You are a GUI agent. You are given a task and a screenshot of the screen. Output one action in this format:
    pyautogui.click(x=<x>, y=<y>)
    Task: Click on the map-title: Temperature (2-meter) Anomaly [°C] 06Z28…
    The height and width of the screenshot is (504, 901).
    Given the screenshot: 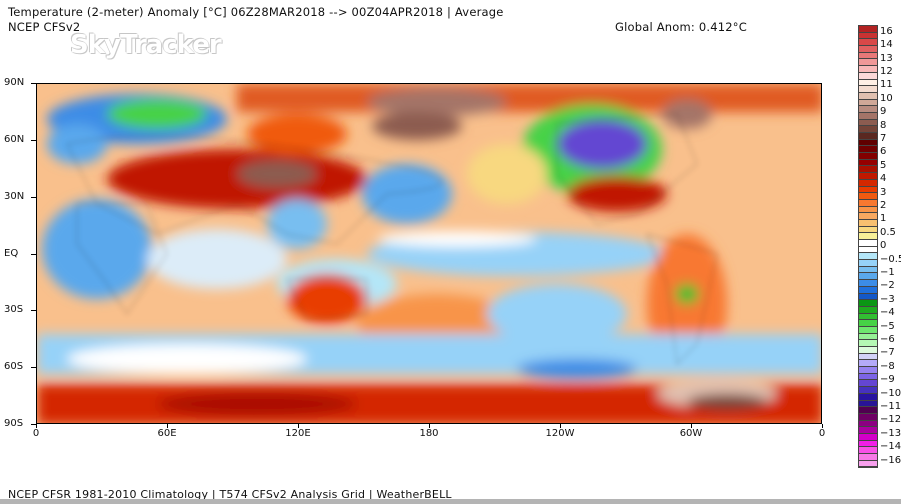 What is the action you would take?
    pyautogui.click(x=256, y=12)
    